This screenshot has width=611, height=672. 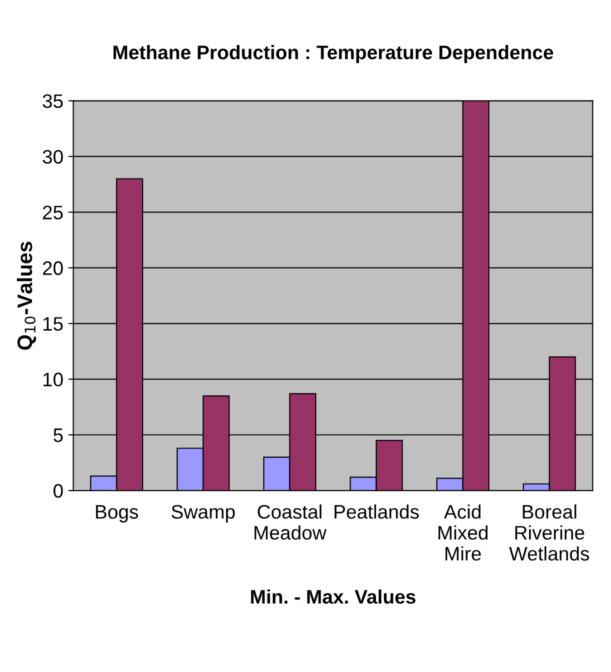 What do you see at coordinates (463, 532) in the screenshot?
I see `x-tick-label: Acid Mixed Mire` at bounding box center [463, 532].